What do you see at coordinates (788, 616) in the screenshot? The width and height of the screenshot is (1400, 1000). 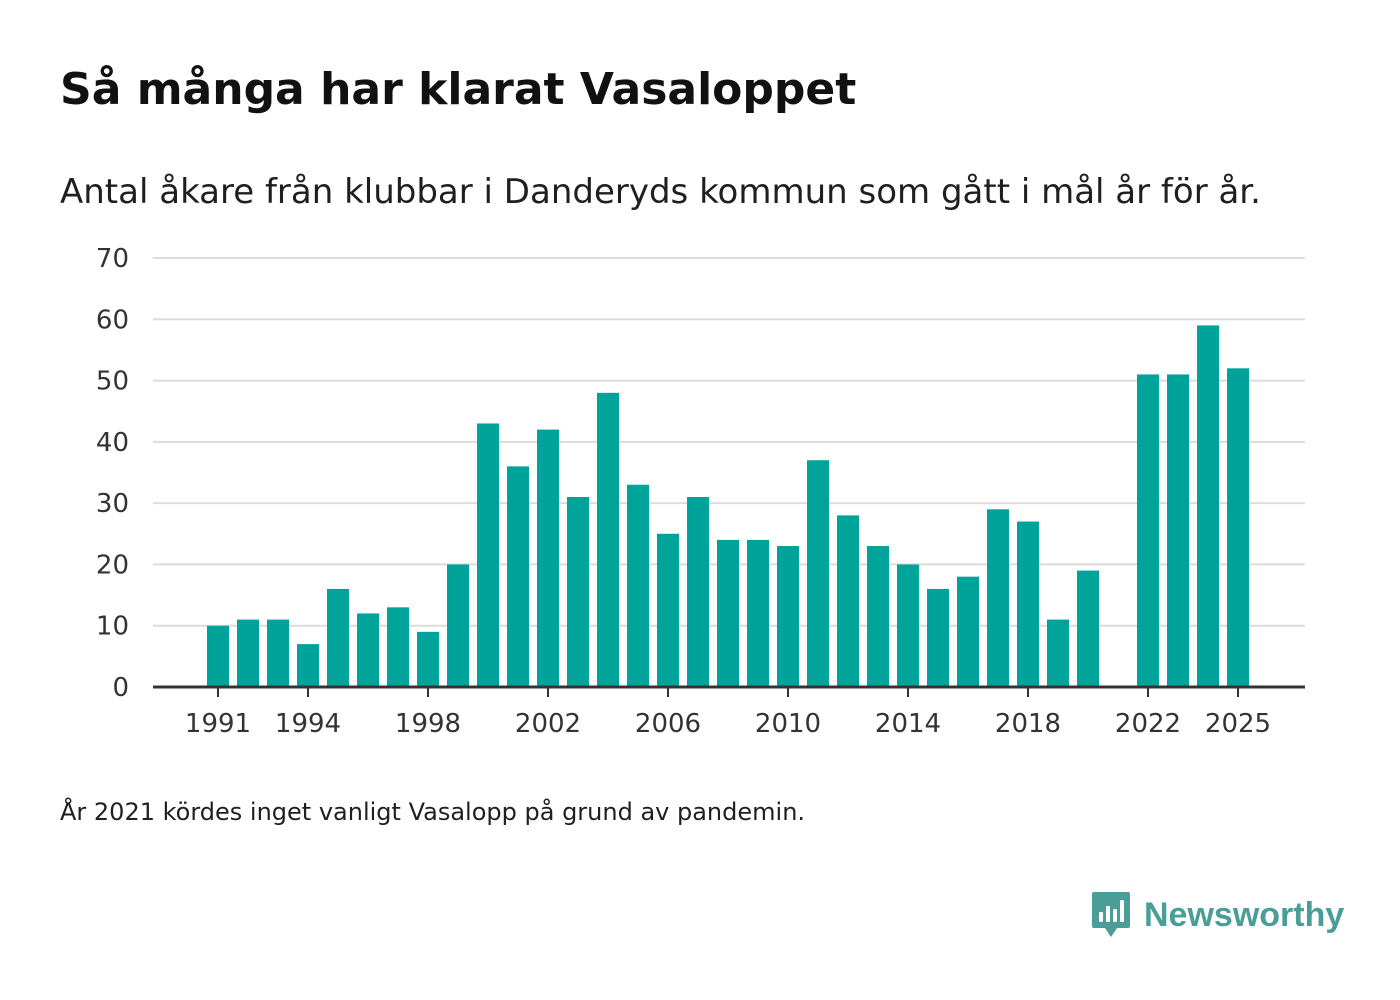 I see `bar-2010` at bounding box center [788, 616].